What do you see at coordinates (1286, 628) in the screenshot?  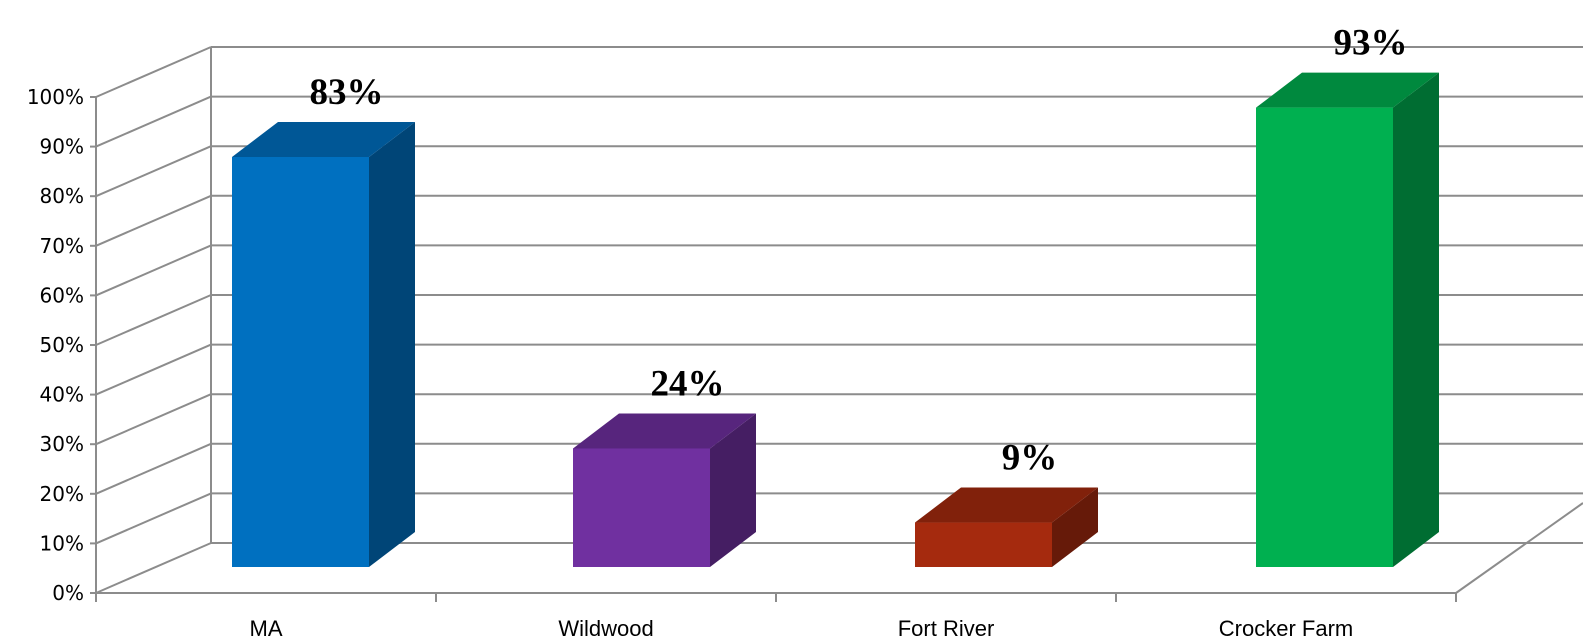 I see `x-tick-label: Crocker Farm` at bounding box center [1286, 628].